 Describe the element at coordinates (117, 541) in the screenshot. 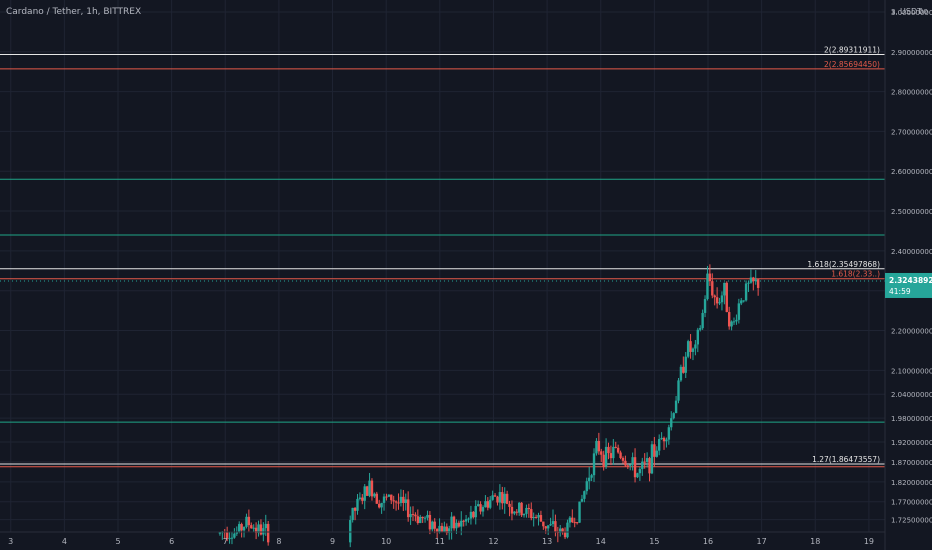

I see `x-tick-label: 5` at that location.